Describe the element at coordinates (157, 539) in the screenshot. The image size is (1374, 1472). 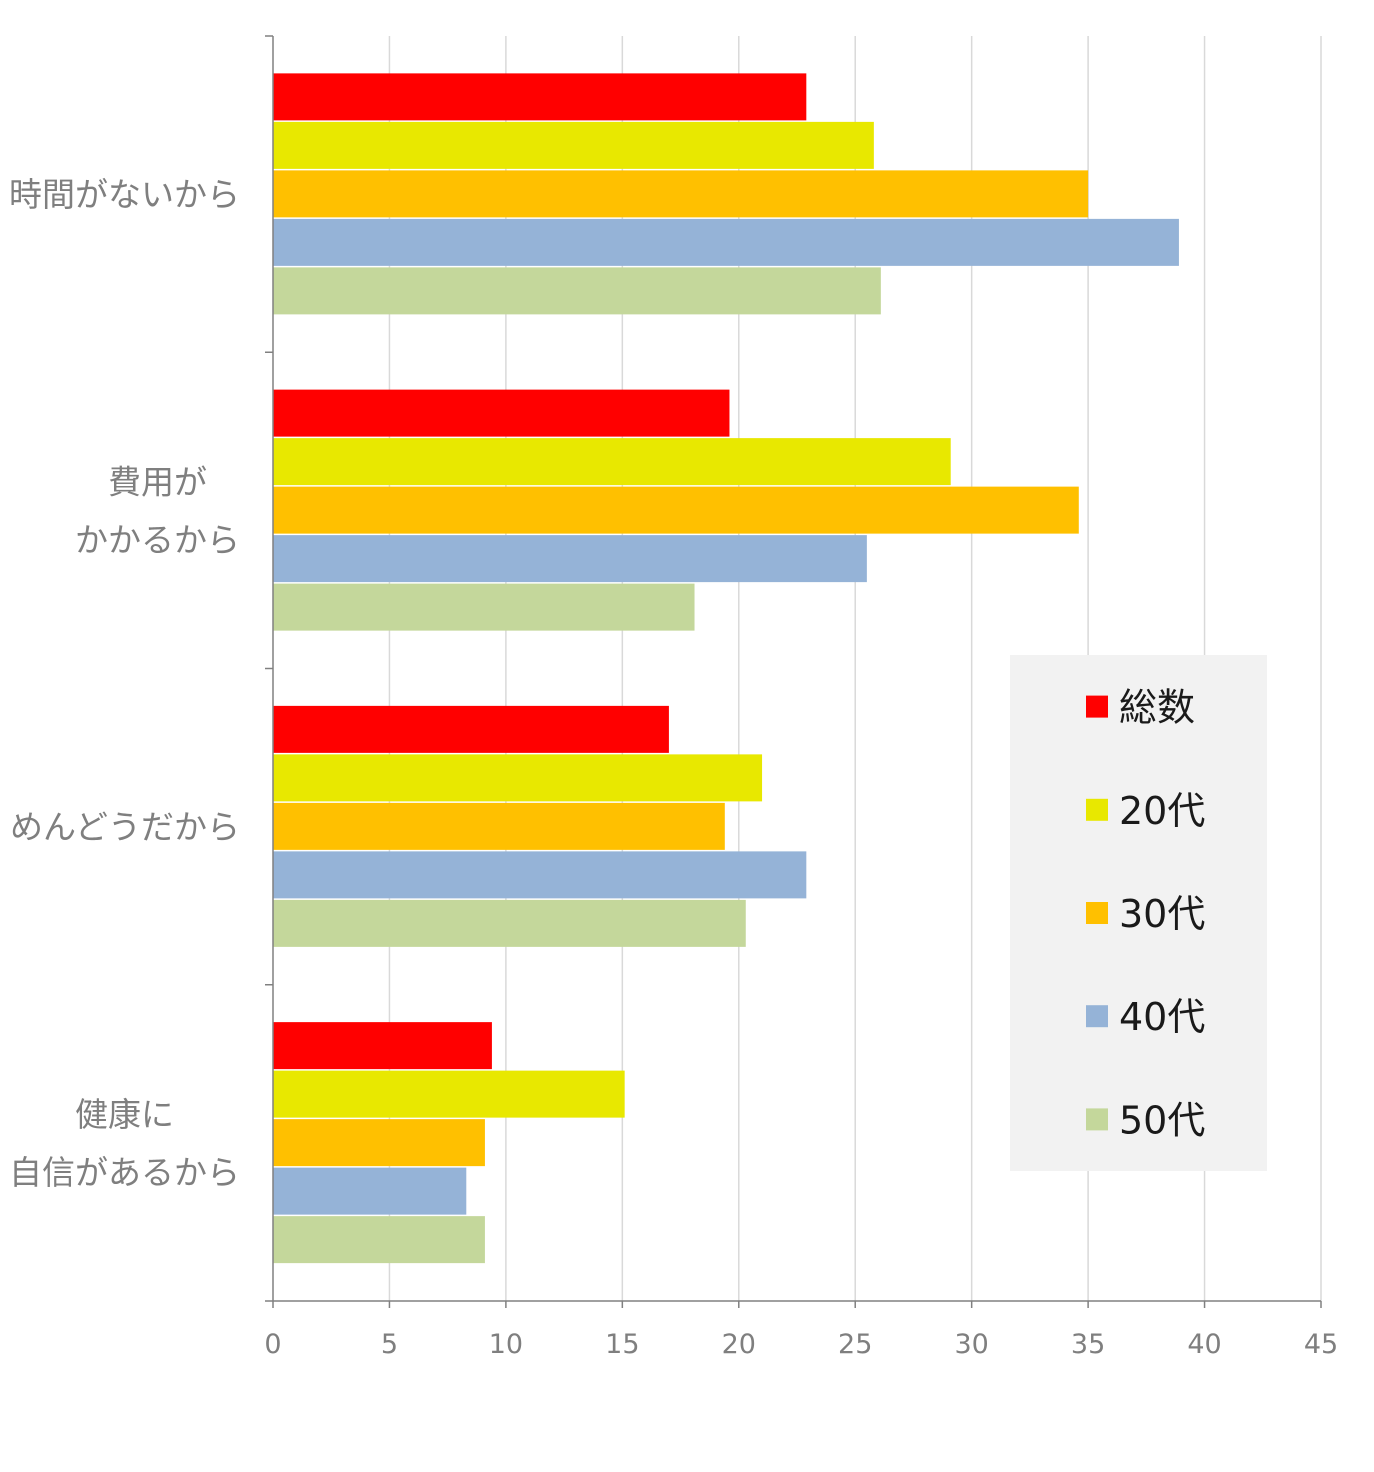
I see `category-label: かかるから` at that location.